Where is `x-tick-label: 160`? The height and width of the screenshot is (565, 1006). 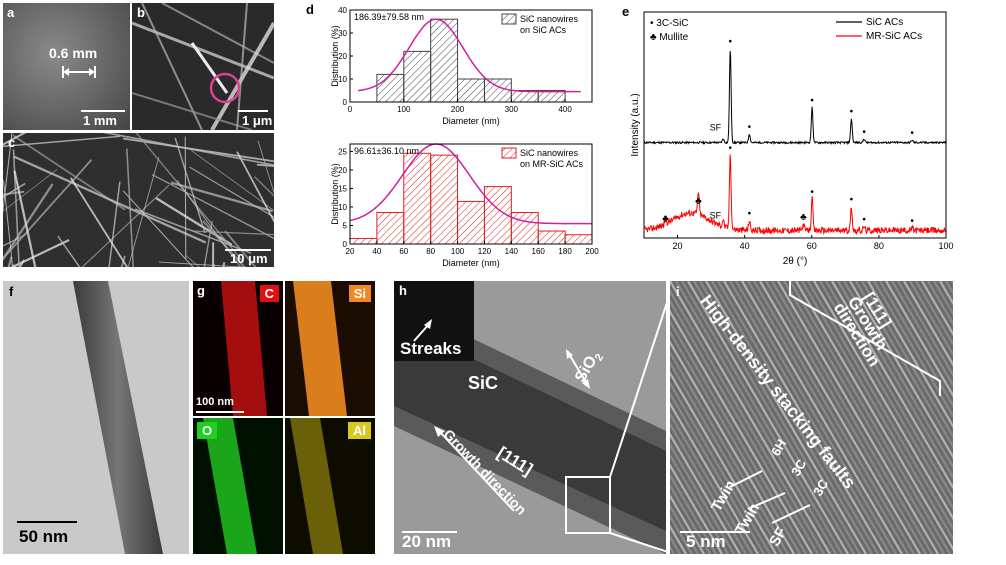
x-tick-label: 160 is located at coordinates (539, 251).